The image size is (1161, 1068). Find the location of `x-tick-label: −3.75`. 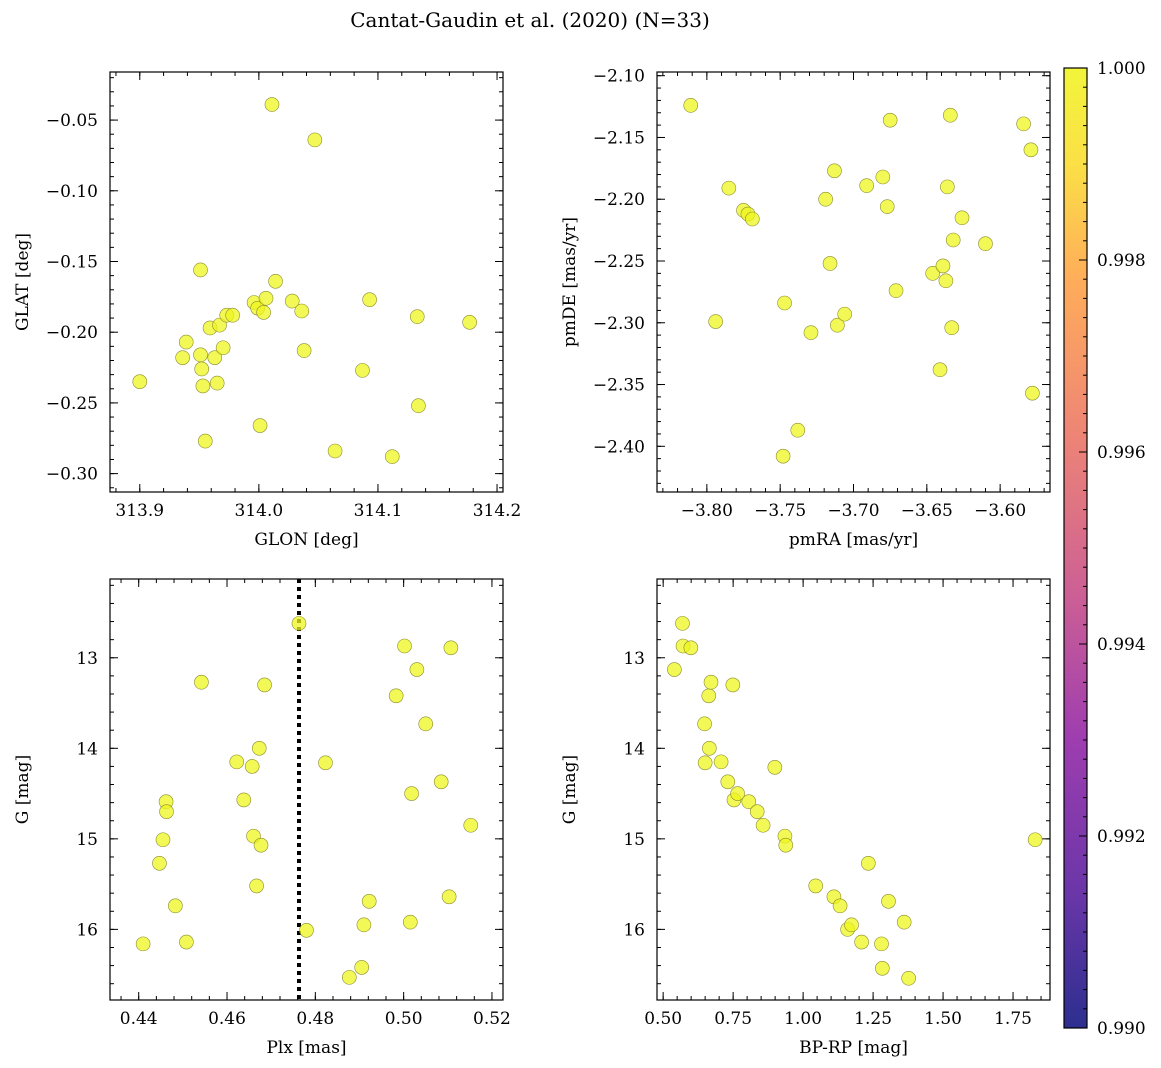

x-tick-label: −3.75 is located at coordinates (780, 511).